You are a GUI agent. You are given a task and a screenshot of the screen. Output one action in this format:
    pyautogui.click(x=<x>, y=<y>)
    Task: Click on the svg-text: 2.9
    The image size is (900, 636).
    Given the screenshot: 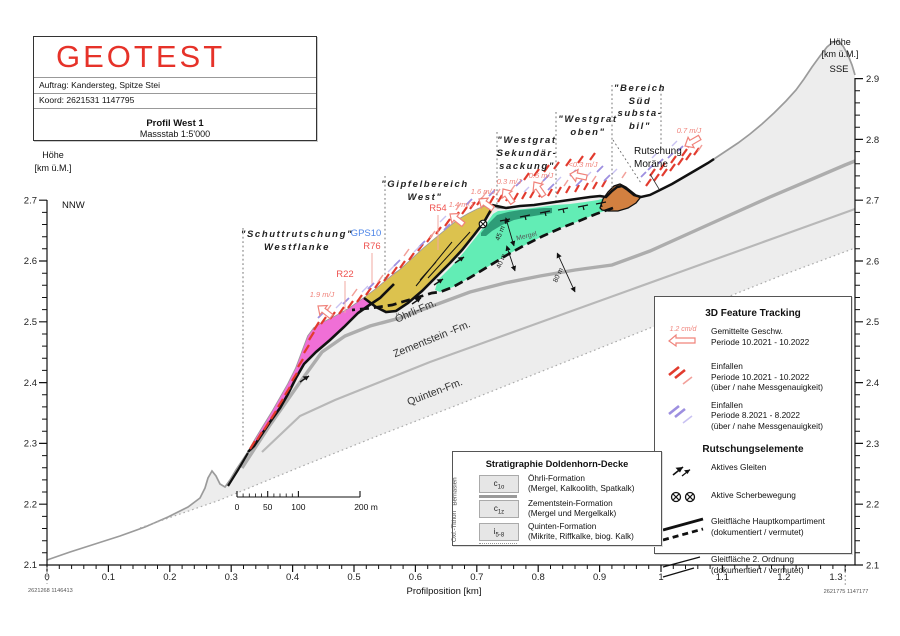 What is the action you would take?
    pyautogui.click(x=872, y=79)
    